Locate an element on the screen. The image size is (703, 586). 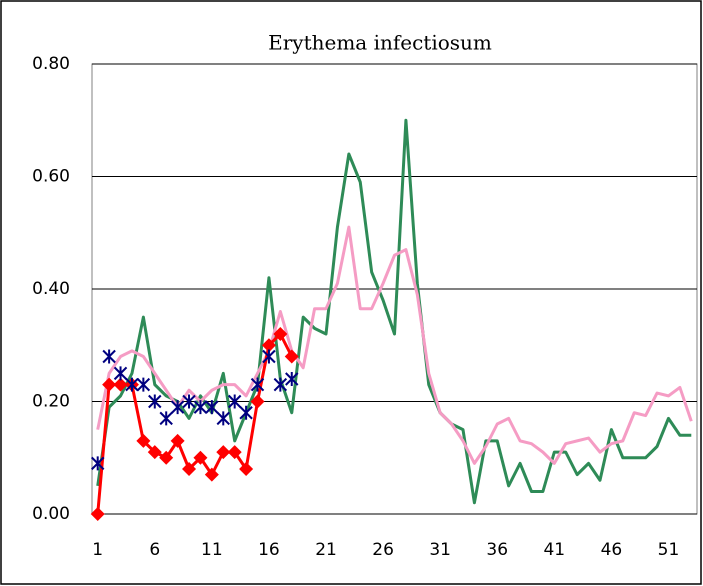
x-tick-label: 1 is located at coordinates (97, 550).